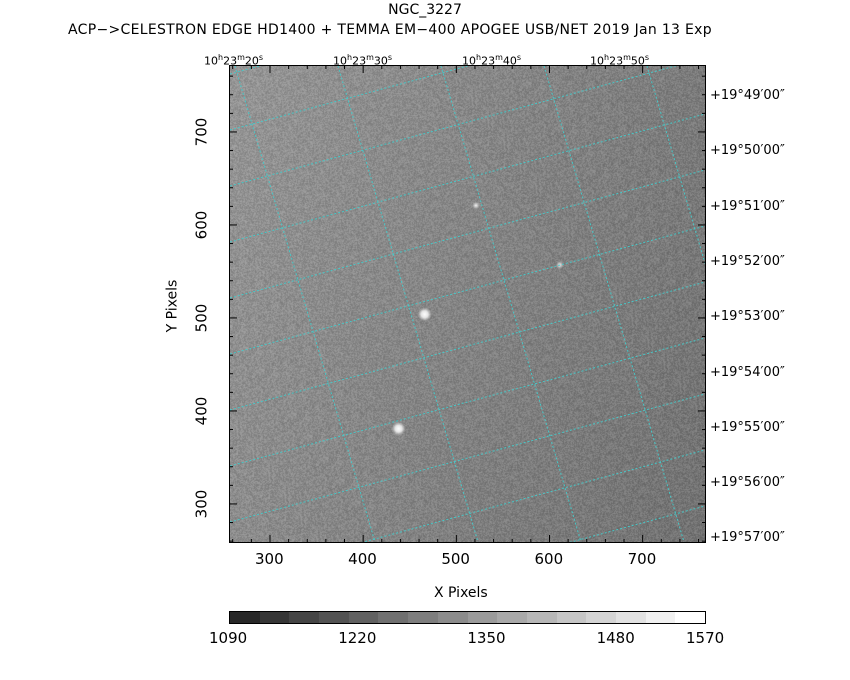 The height and width of the screenshot is (680, 850). What do you see at coordinates (269, 559) in the screenshot?
I see `x-tick-label: 300` at bounding box center [269, 559].